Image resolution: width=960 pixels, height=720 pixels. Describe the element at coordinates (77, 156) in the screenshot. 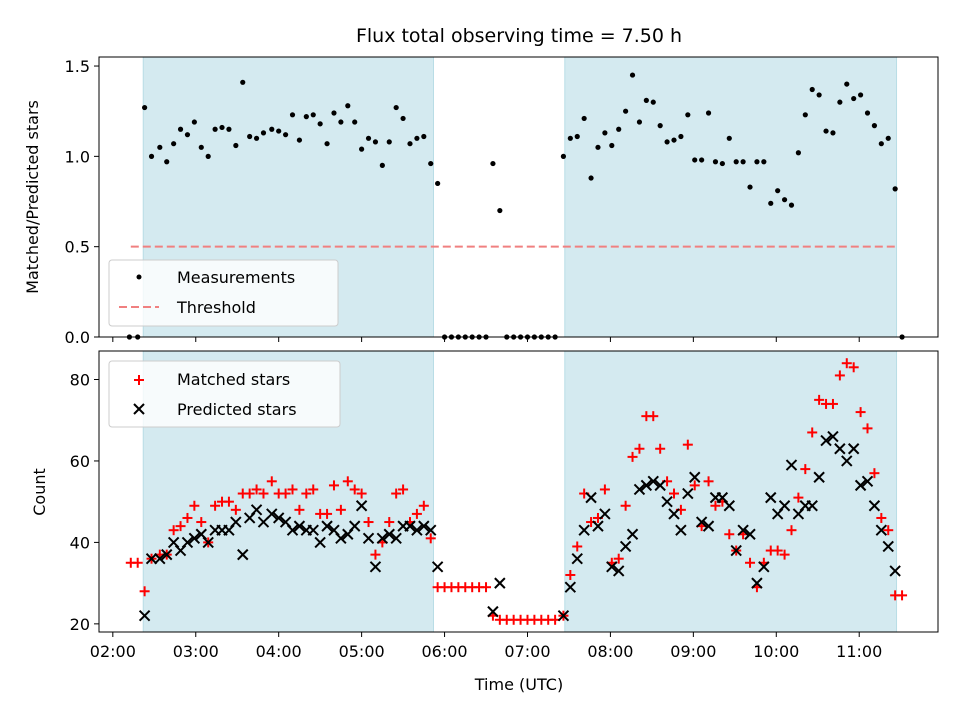

I see `top-y-tick-label: 1.0` at that location.